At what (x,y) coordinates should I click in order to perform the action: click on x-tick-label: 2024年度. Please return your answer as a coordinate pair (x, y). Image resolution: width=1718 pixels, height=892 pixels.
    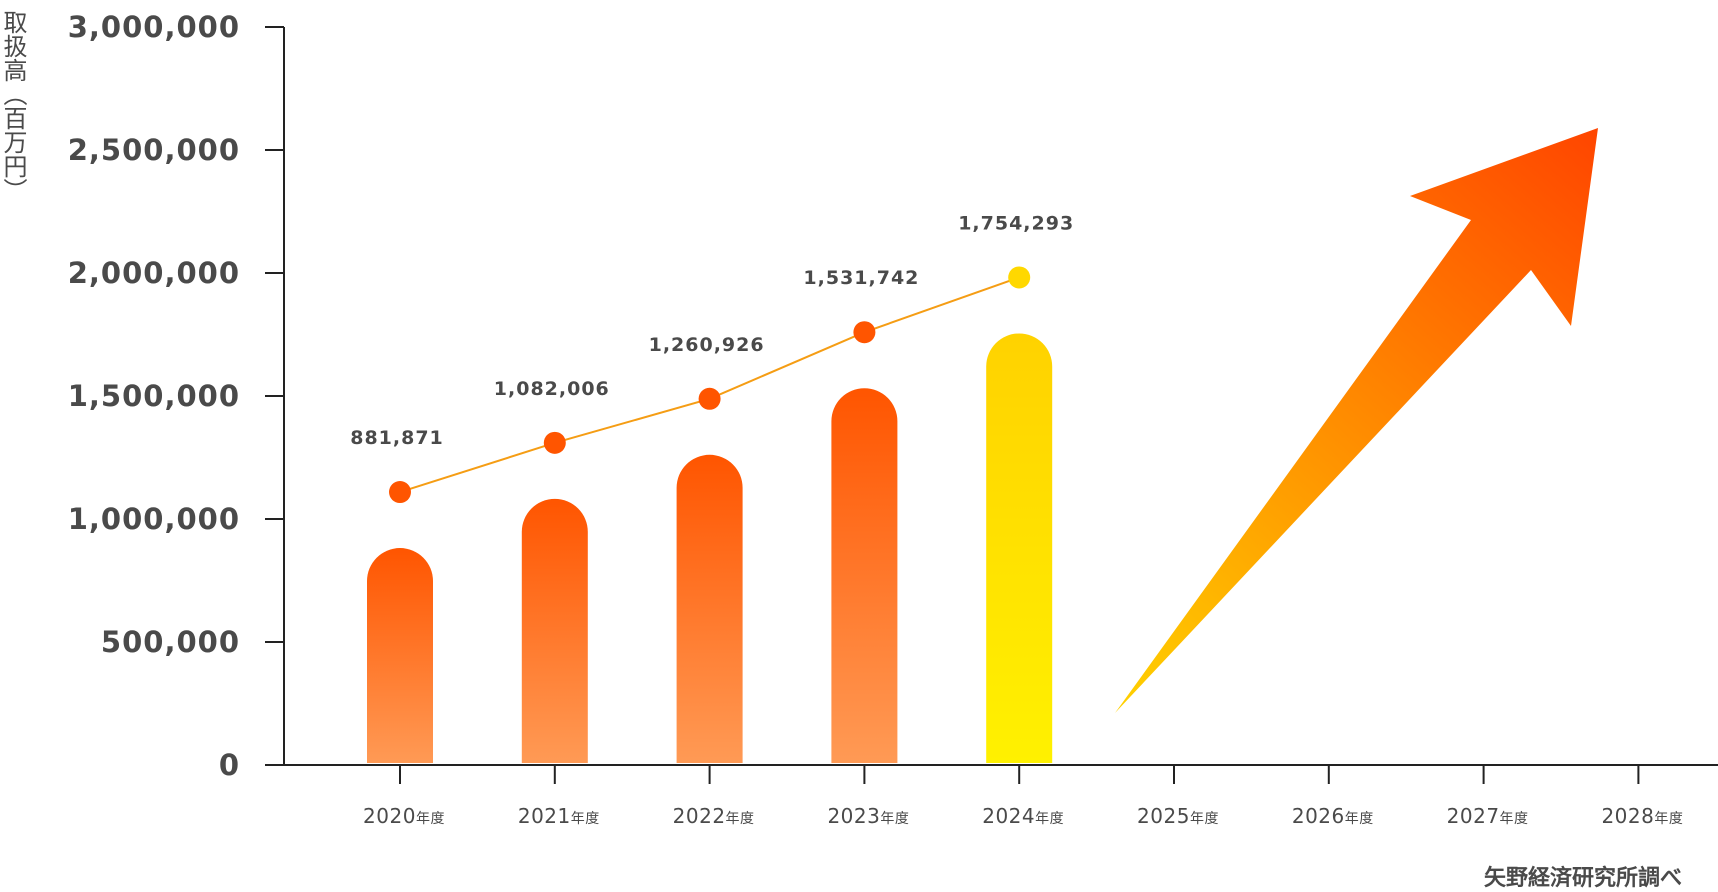
    Looking at the image, I should click on (1023, 816).